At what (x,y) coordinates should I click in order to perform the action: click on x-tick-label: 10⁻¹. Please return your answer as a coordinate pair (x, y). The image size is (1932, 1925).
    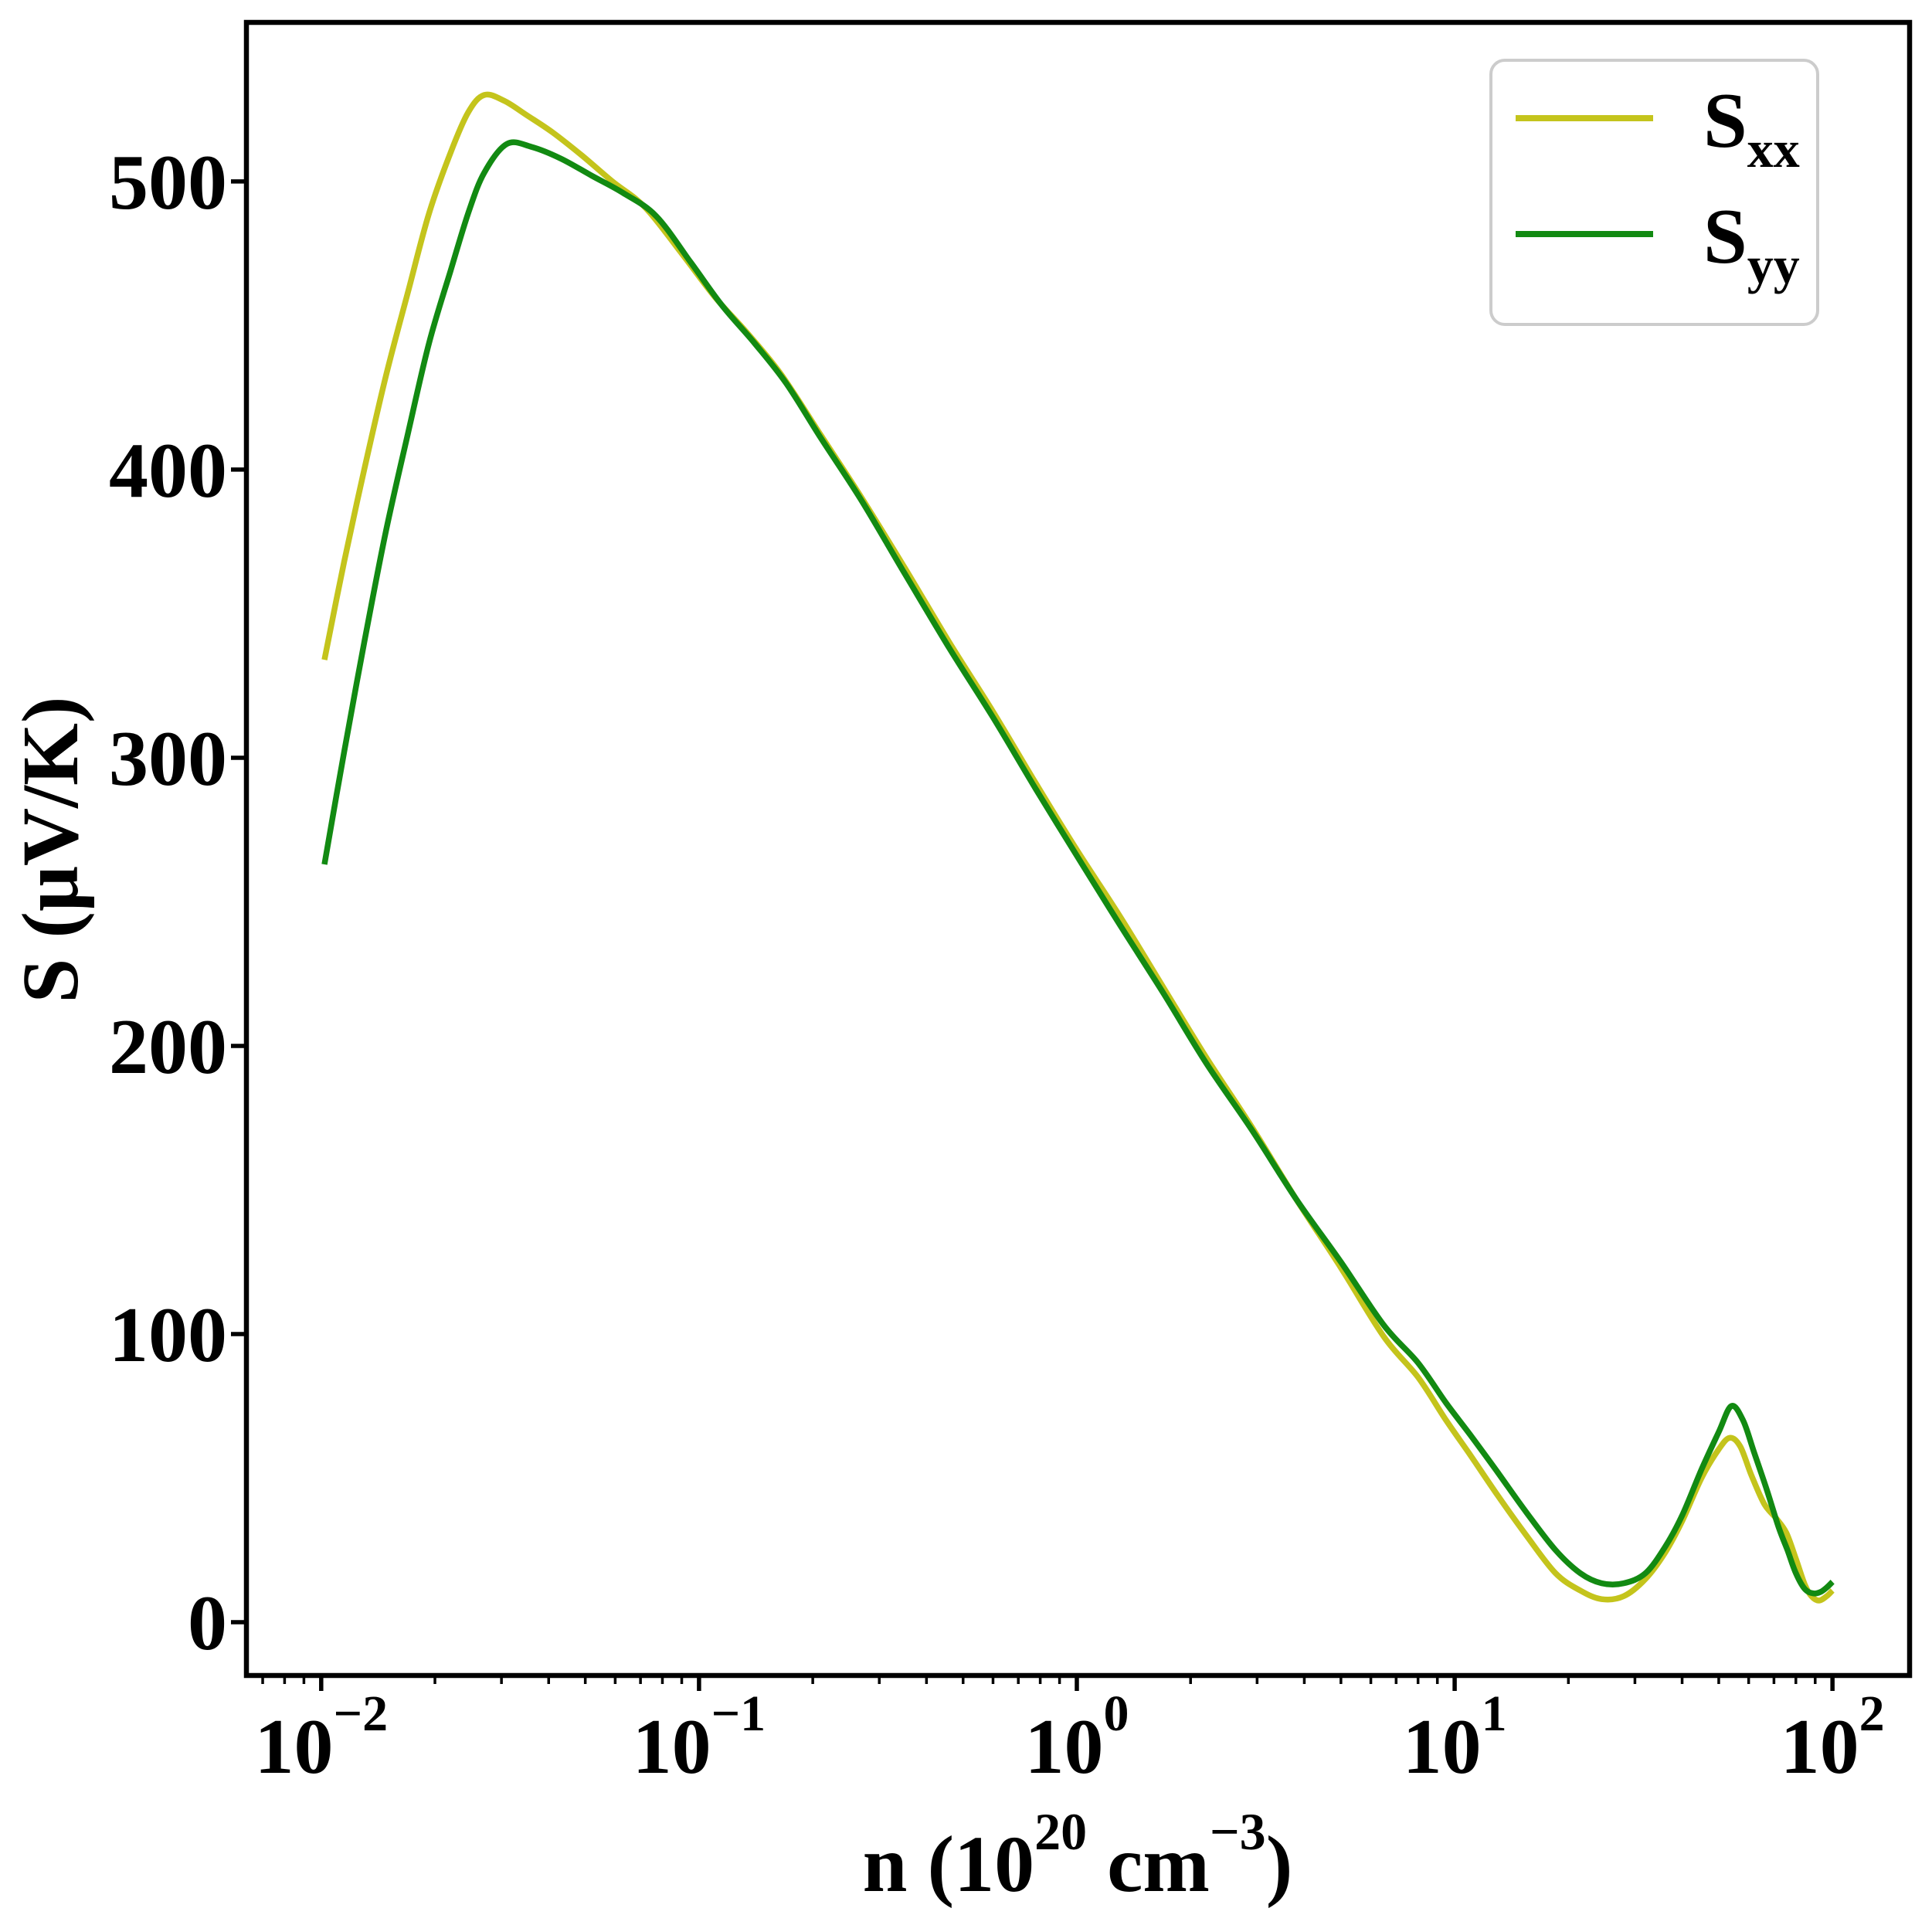
    Looking at the image, I should click on (700, 1738).